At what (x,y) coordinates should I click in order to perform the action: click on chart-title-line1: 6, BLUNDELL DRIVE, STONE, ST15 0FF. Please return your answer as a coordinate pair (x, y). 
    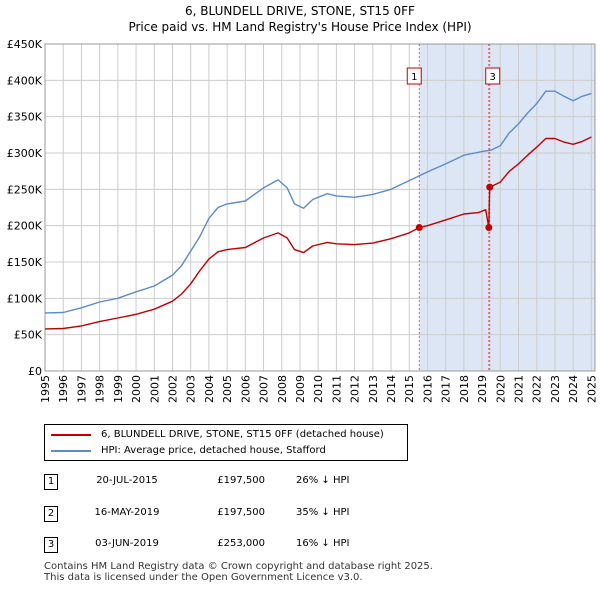
    Looking at the image, I should click on (300, 11).